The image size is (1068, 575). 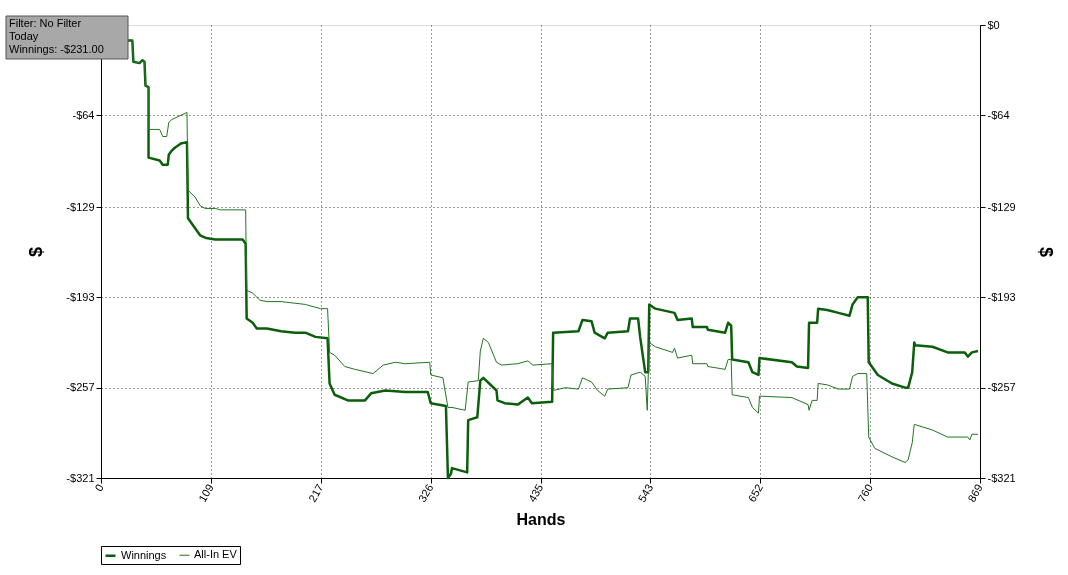 I want to click on x-tick-label: 543, so click(x=645, y=493).